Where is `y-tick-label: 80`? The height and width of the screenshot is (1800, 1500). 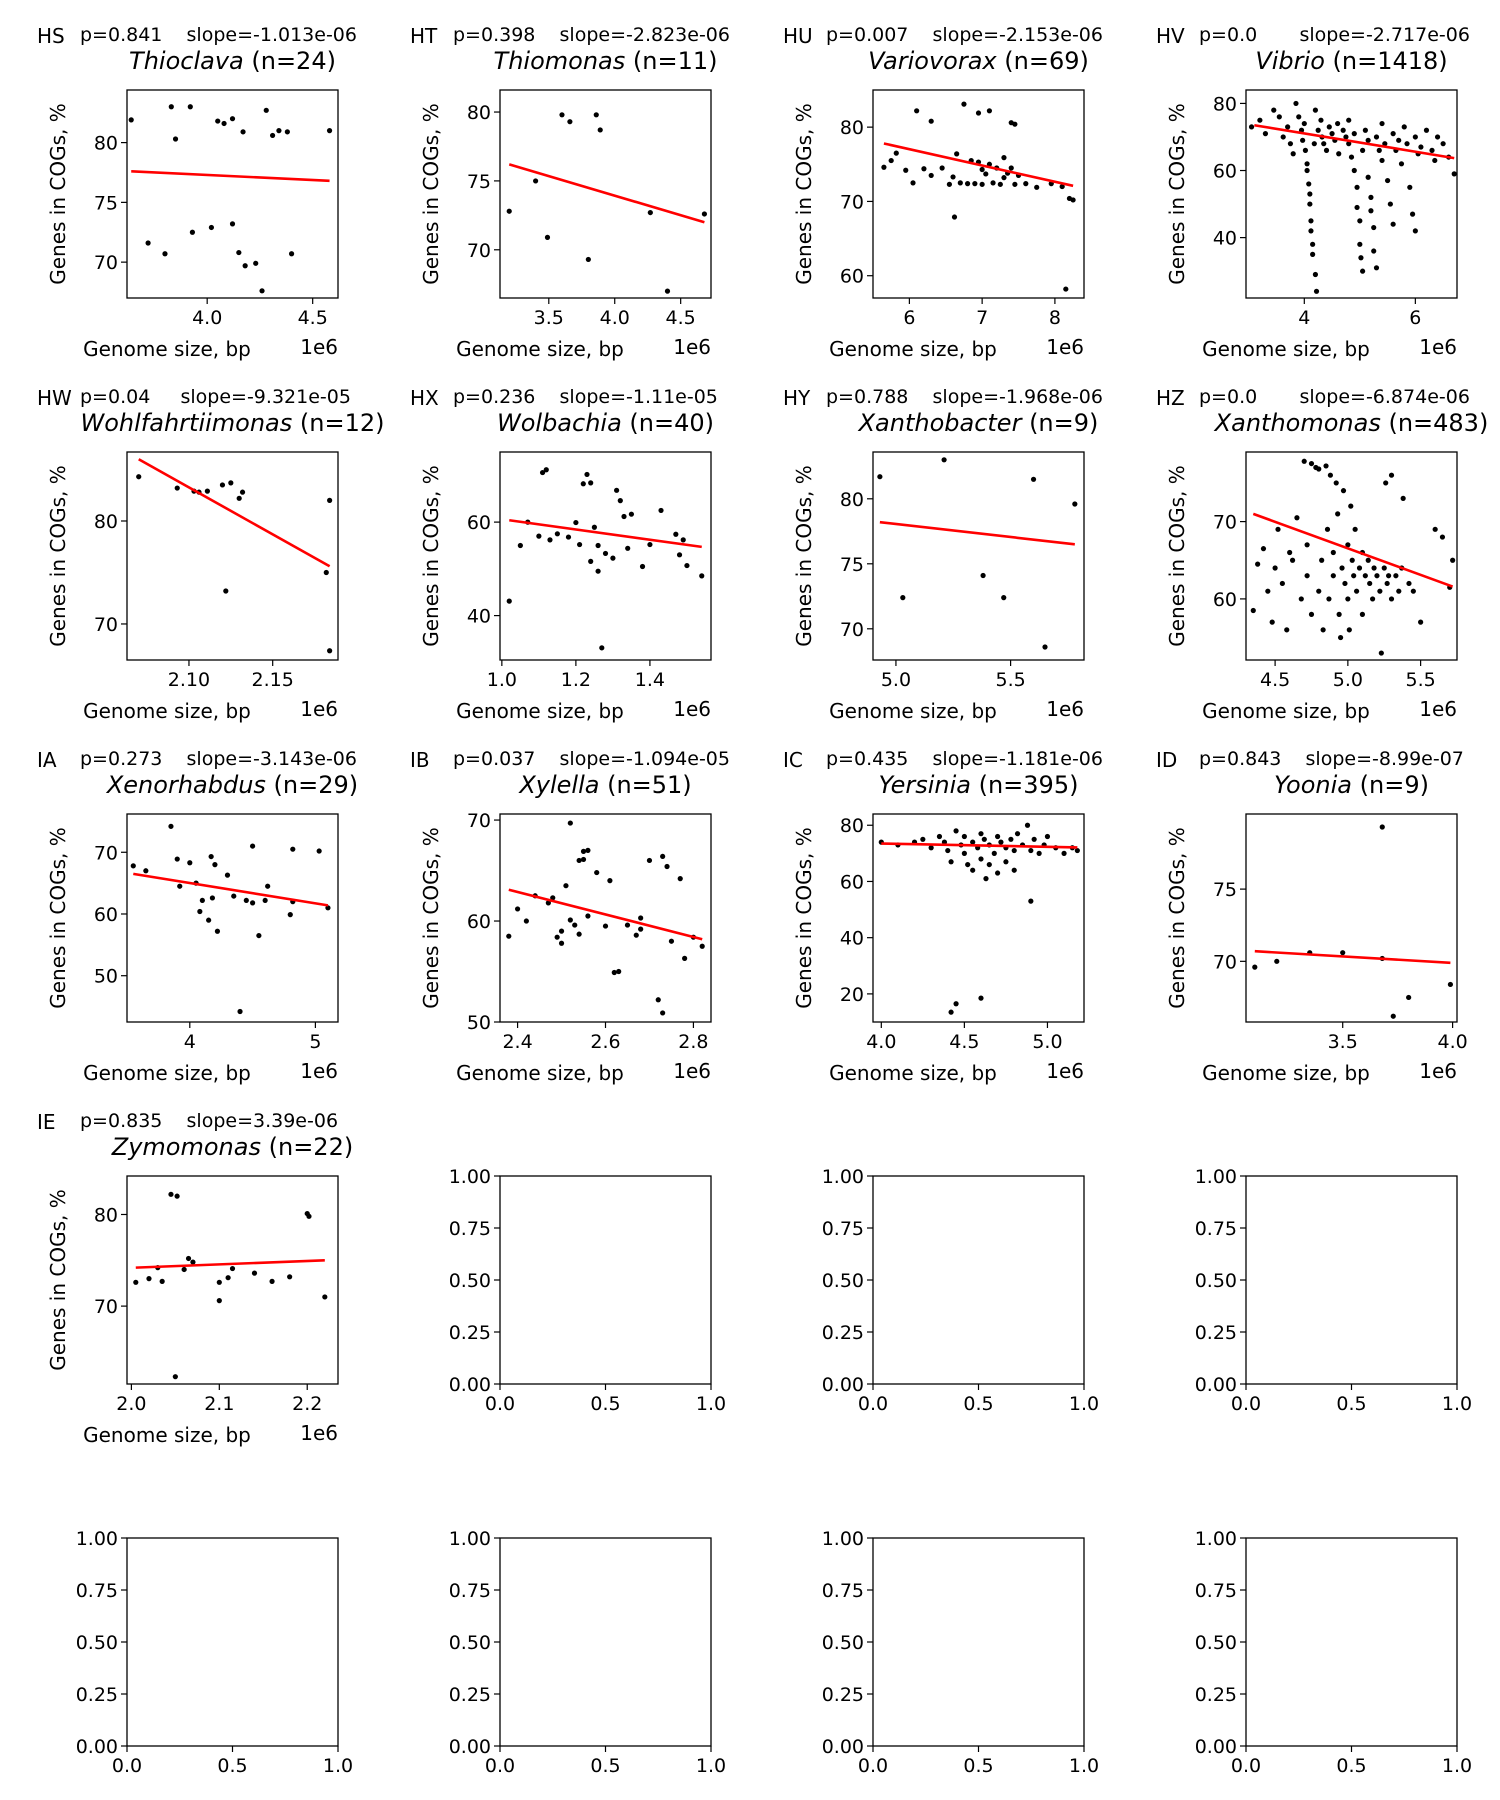 y-tick-label: 80 is located at coordinates (852, 826).